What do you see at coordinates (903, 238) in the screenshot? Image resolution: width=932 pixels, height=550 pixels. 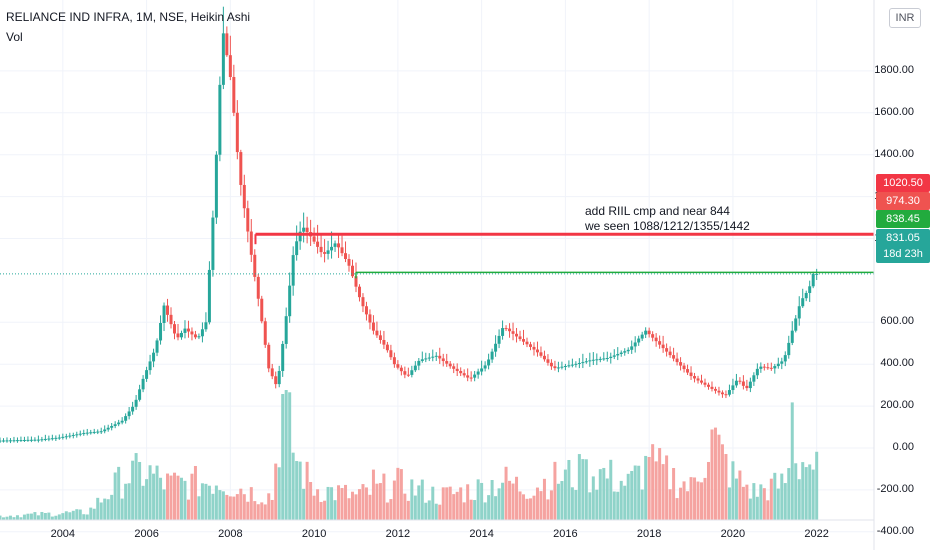 I see `last-price-value: 831.05` at bounding box center [903, 238].